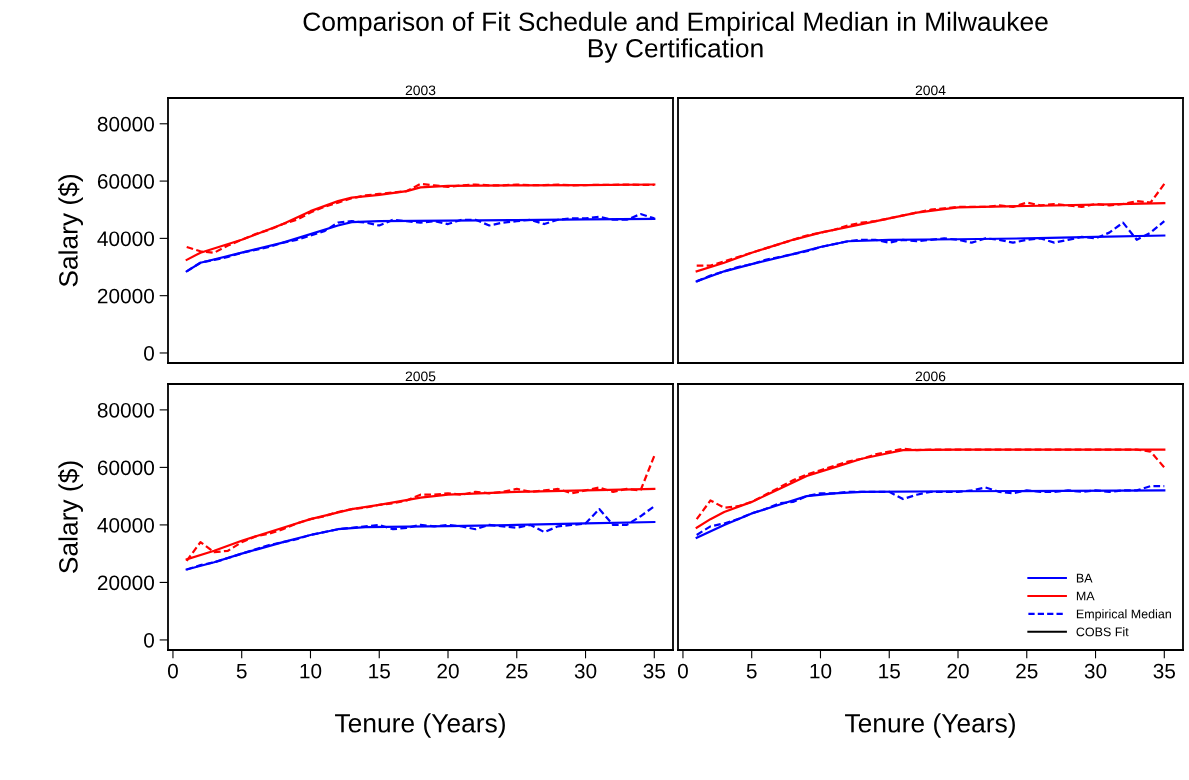 The width and height of the screenshot is (1189, 780). Describe the element at coordinates (1123, 615) in the screenshot. I see `legend-label: Empirical Median` at that location.